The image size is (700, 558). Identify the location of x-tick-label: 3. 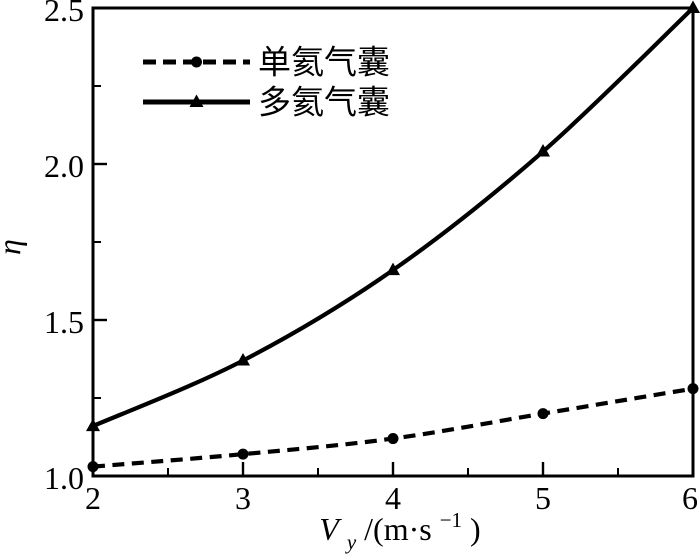
(243, 498).